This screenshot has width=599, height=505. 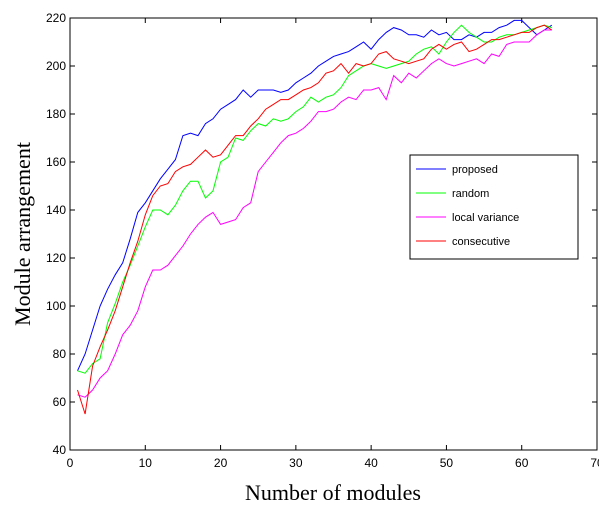 I want to click on legend-label: proposed, so click(x=475, y=170).